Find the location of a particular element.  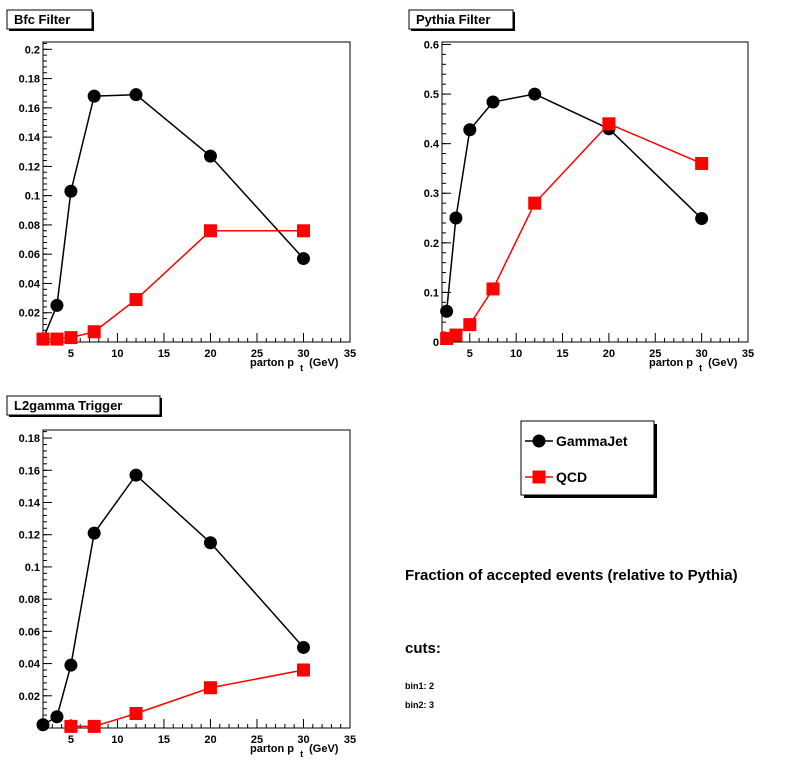

legend: GammaJet QCD is located at coordinates (588, 459).